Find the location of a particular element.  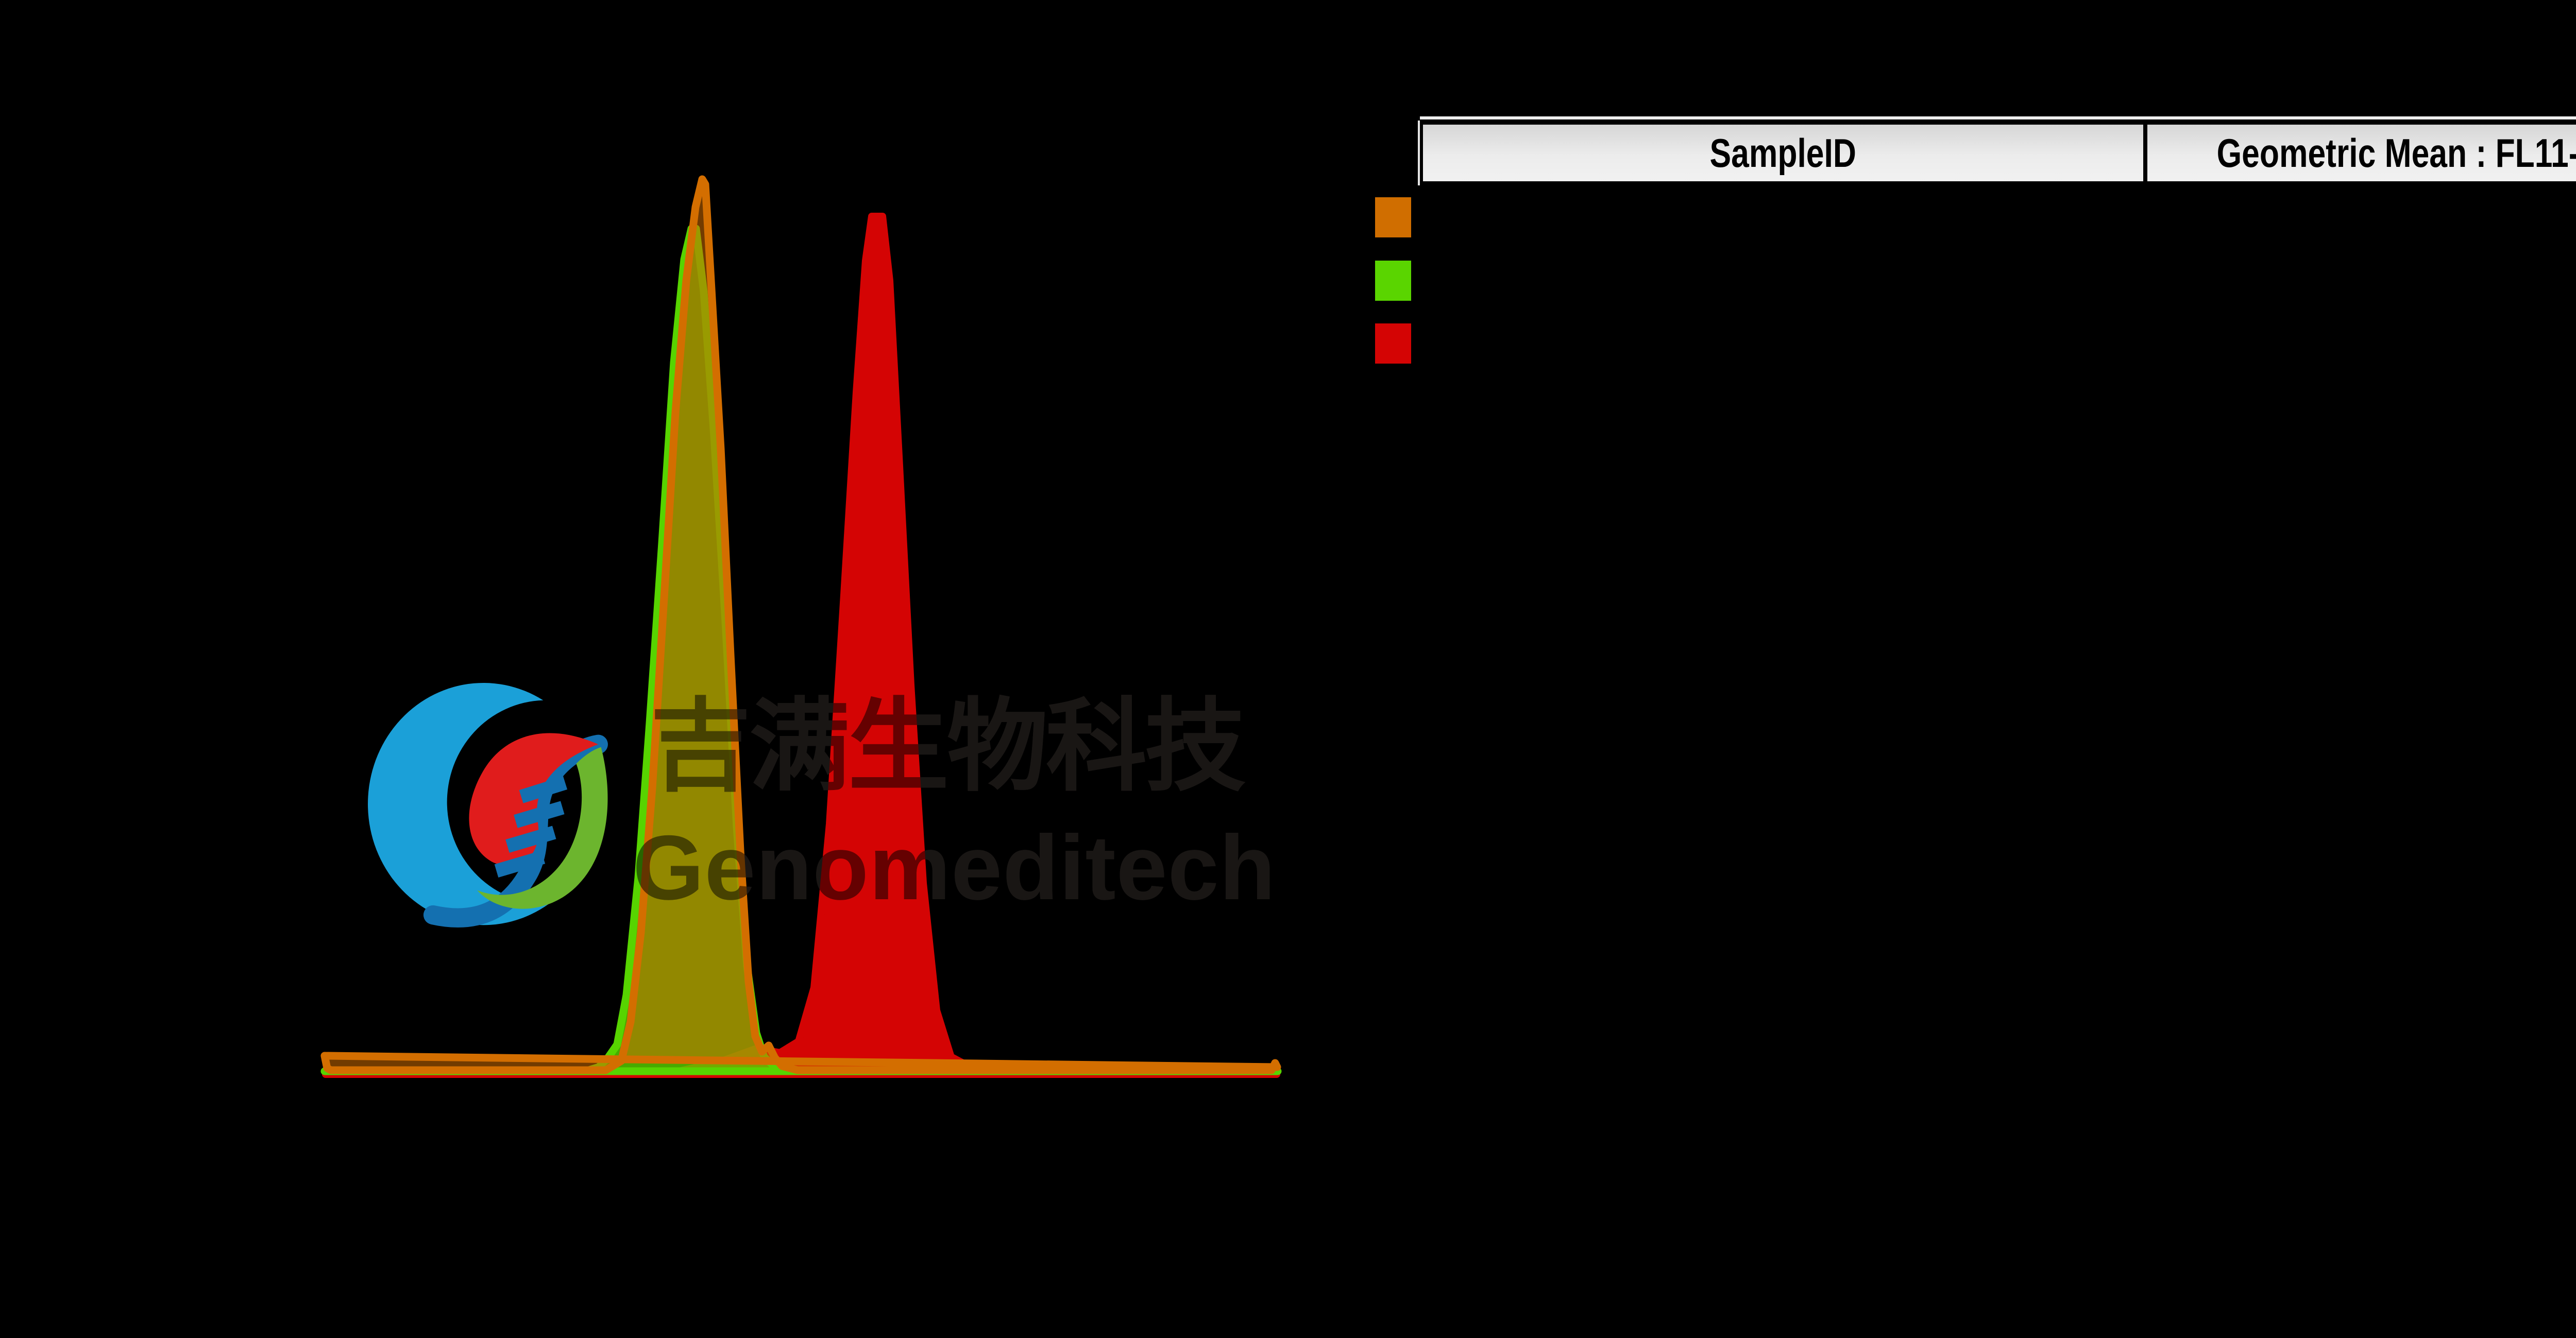

column-header-sampleid: SampleID is located at coordinates (1785, 153).